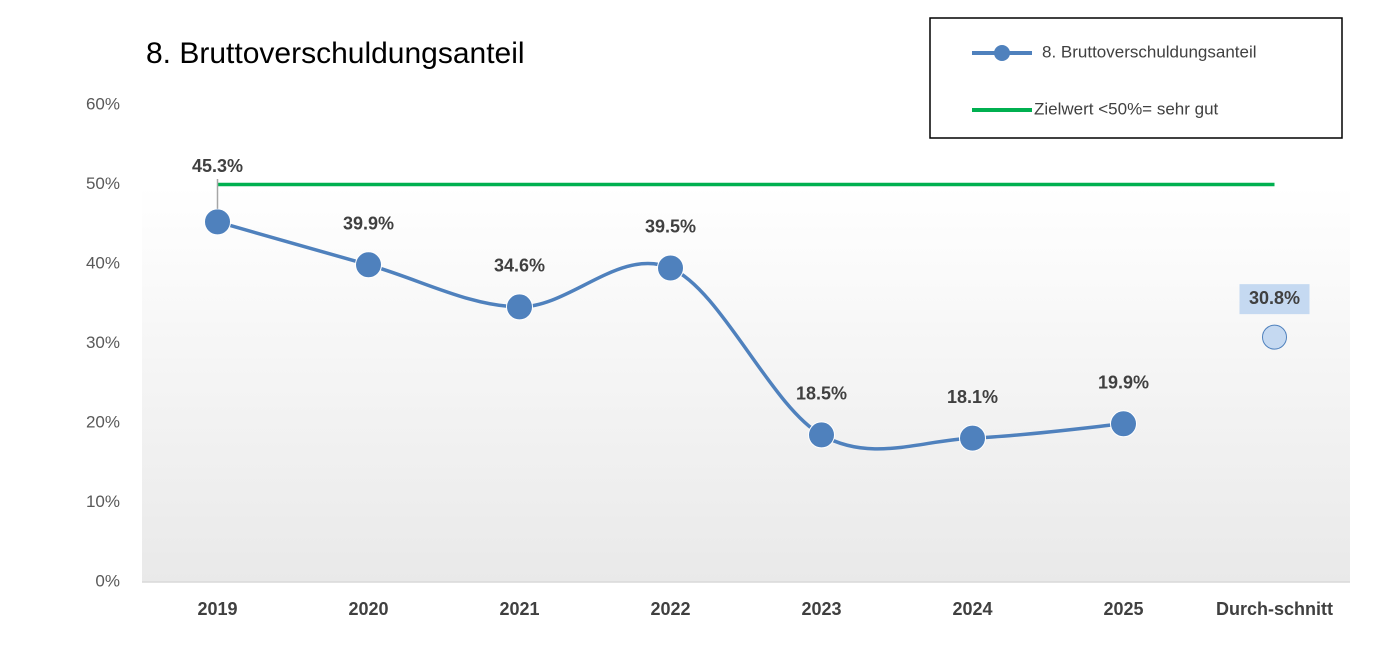 The image size is (1385, 665). Describe the element at coordinates (1149, 51) in the screenshot. I see `legend-label: 8. Bruttoverschuldungsanteil` at that location.